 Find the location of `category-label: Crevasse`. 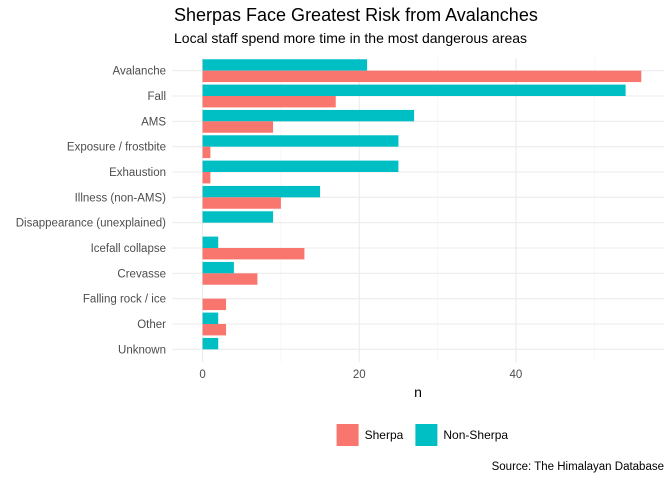

category-label: Crevasse is located at coordinates (141, 274).